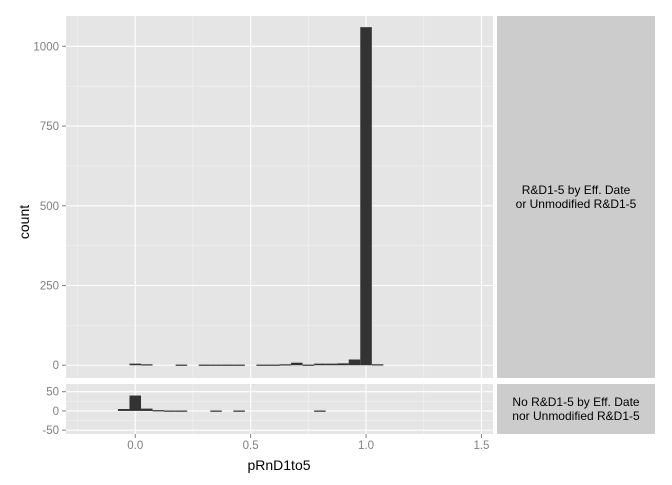 This screenshot has width=672, height=485. What do you see at coordinates (481, 446) in the screenshot?
I see `x-tick-label: 1.5` at bounding box center [481, 446].